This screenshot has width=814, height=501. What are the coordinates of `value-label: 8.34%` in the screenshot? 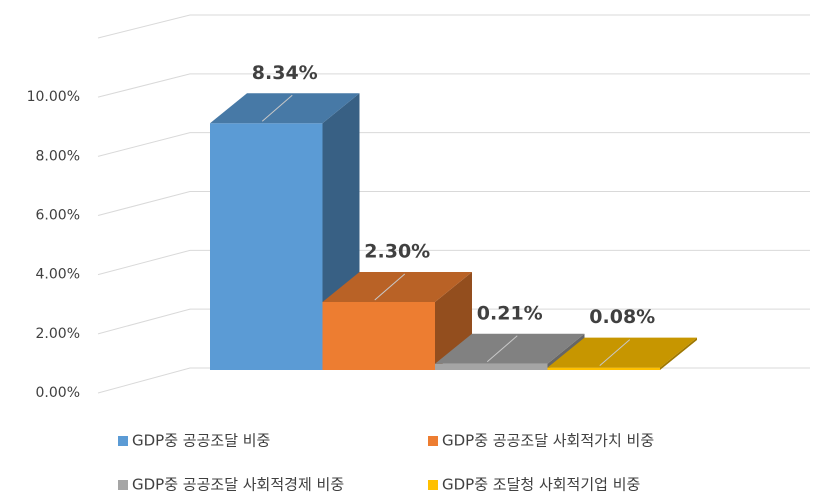 It's located at (285, 73).